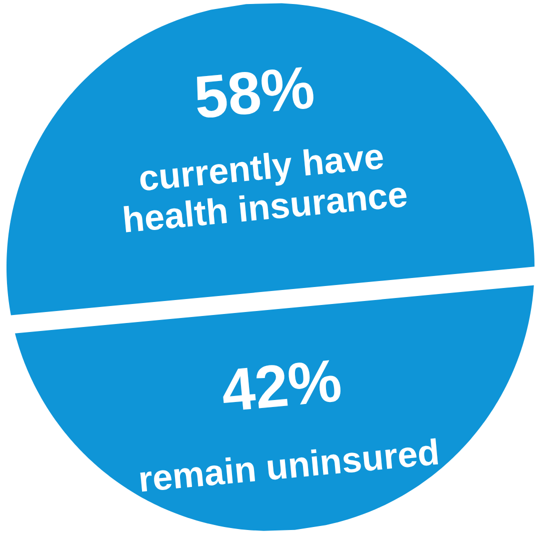 The image size is (541, 534). I want to click on category-label: currently have health insurance, so click(265, 188).